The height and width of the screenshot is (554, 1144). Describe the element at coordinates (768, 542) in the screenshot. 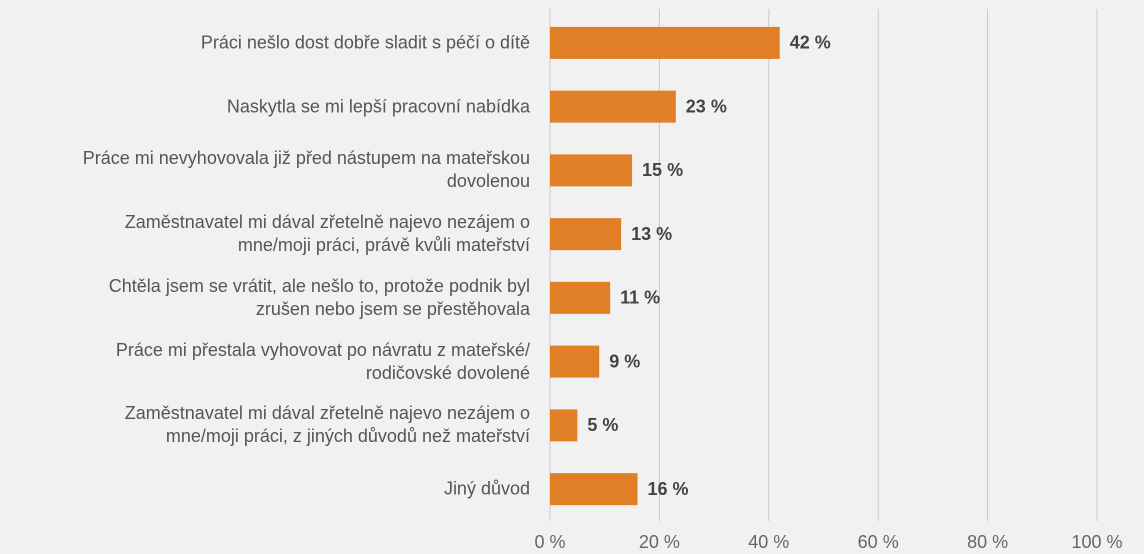

I see `x-tick-label: 40 %` at that location.